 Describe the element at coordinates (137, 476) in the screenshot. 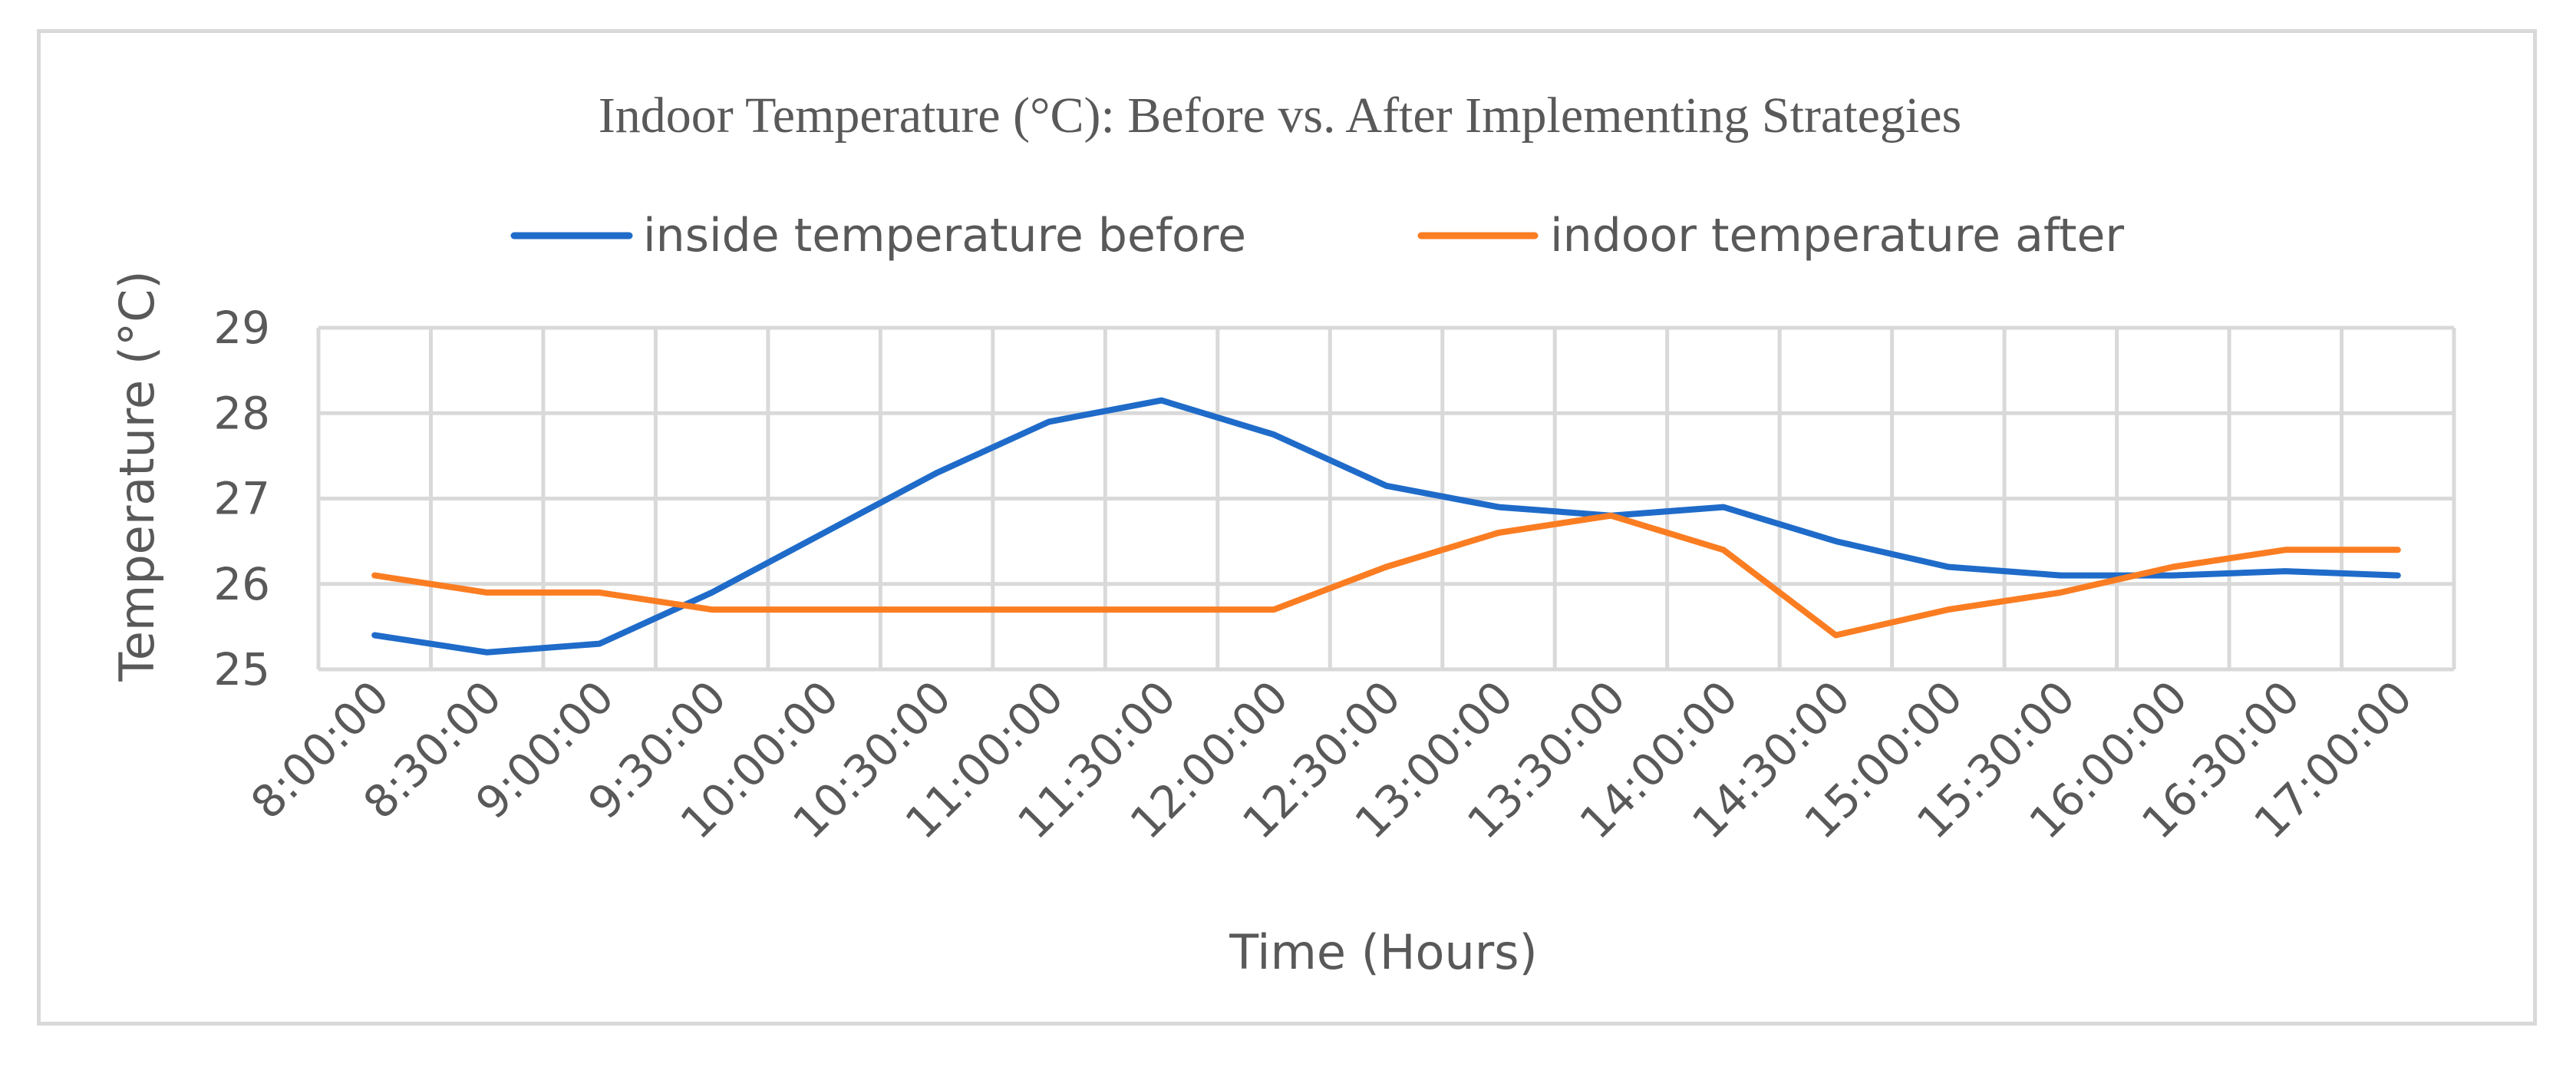

I see `y-axis-title: Temperature (°C)` at that location.